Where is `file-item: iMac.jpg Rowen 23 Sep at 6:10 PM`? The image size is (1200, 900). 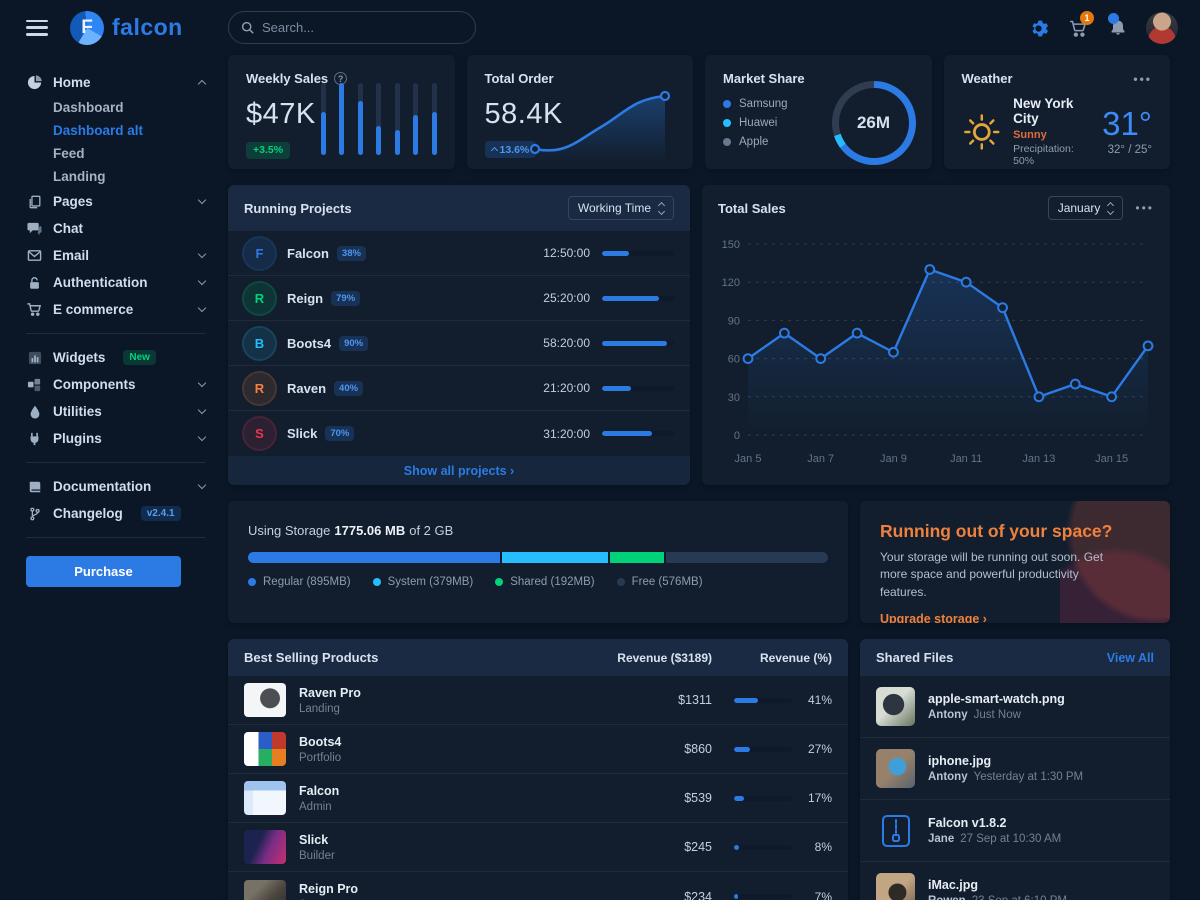 file-item: iMac.jpg Rowen 23 Sep at 6:10 PM is located at coordinates (1015, 881).